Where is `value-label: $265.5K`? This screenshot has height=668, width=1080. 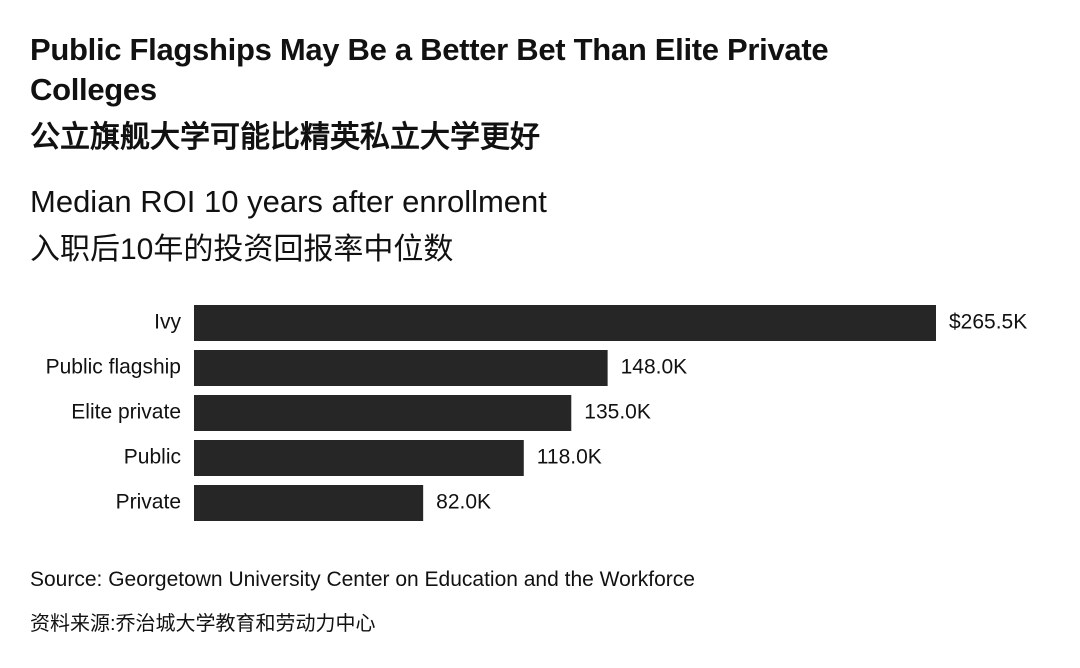 value-label: $265.5K is located at coordinates (988, 322).